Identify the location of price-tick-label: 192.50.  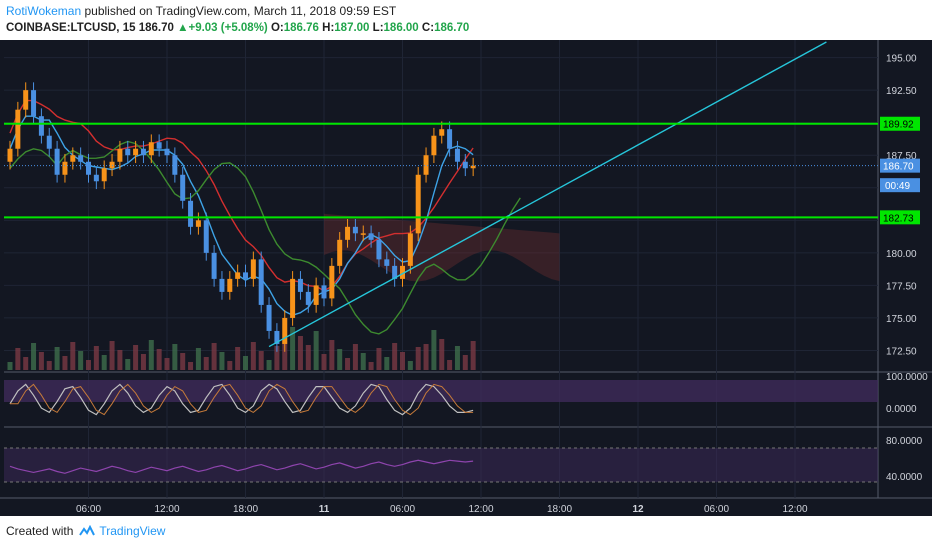
(901, 91).